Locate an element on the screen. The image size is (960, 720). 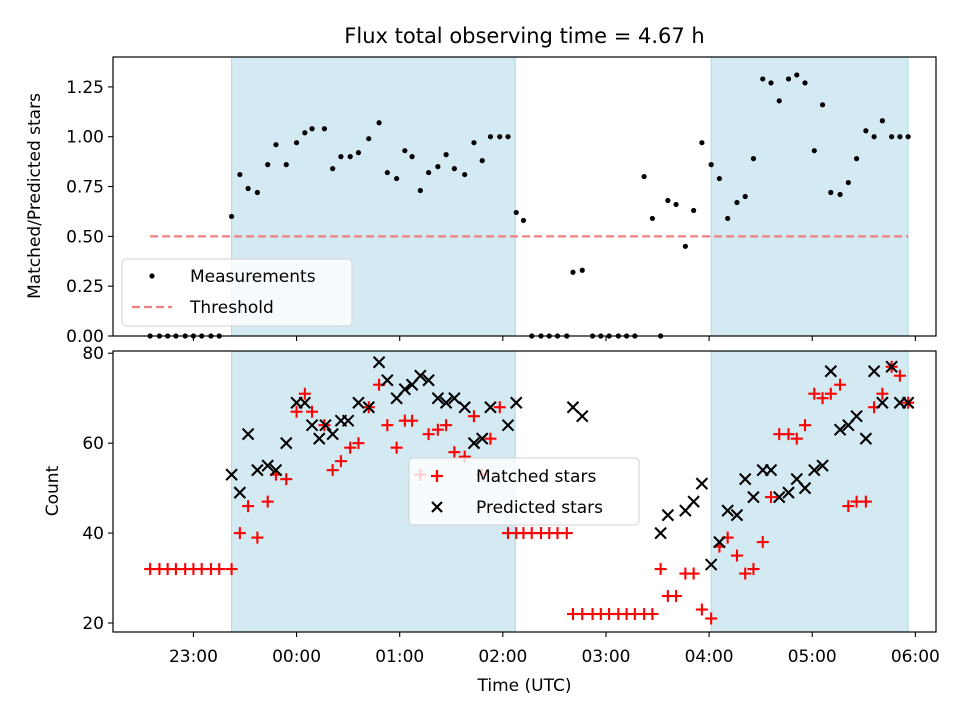
bottom-y-tick-label: 20 is located at coordinates (93, 624).